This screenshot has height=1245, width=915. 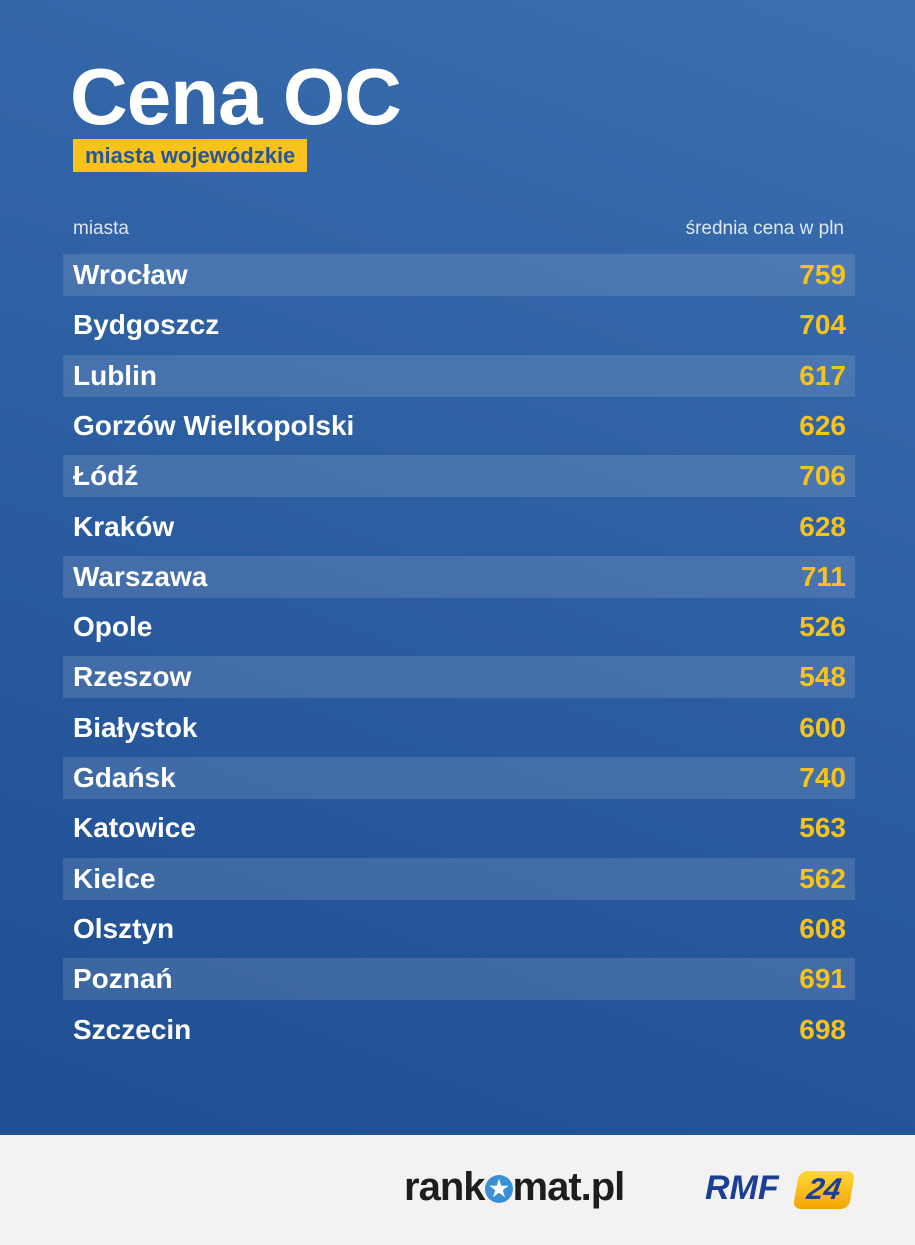 What do you see at coordinates (115, 375) in the screenshot?
I see `city-name: Lublin` at bounding box center [115, 375].